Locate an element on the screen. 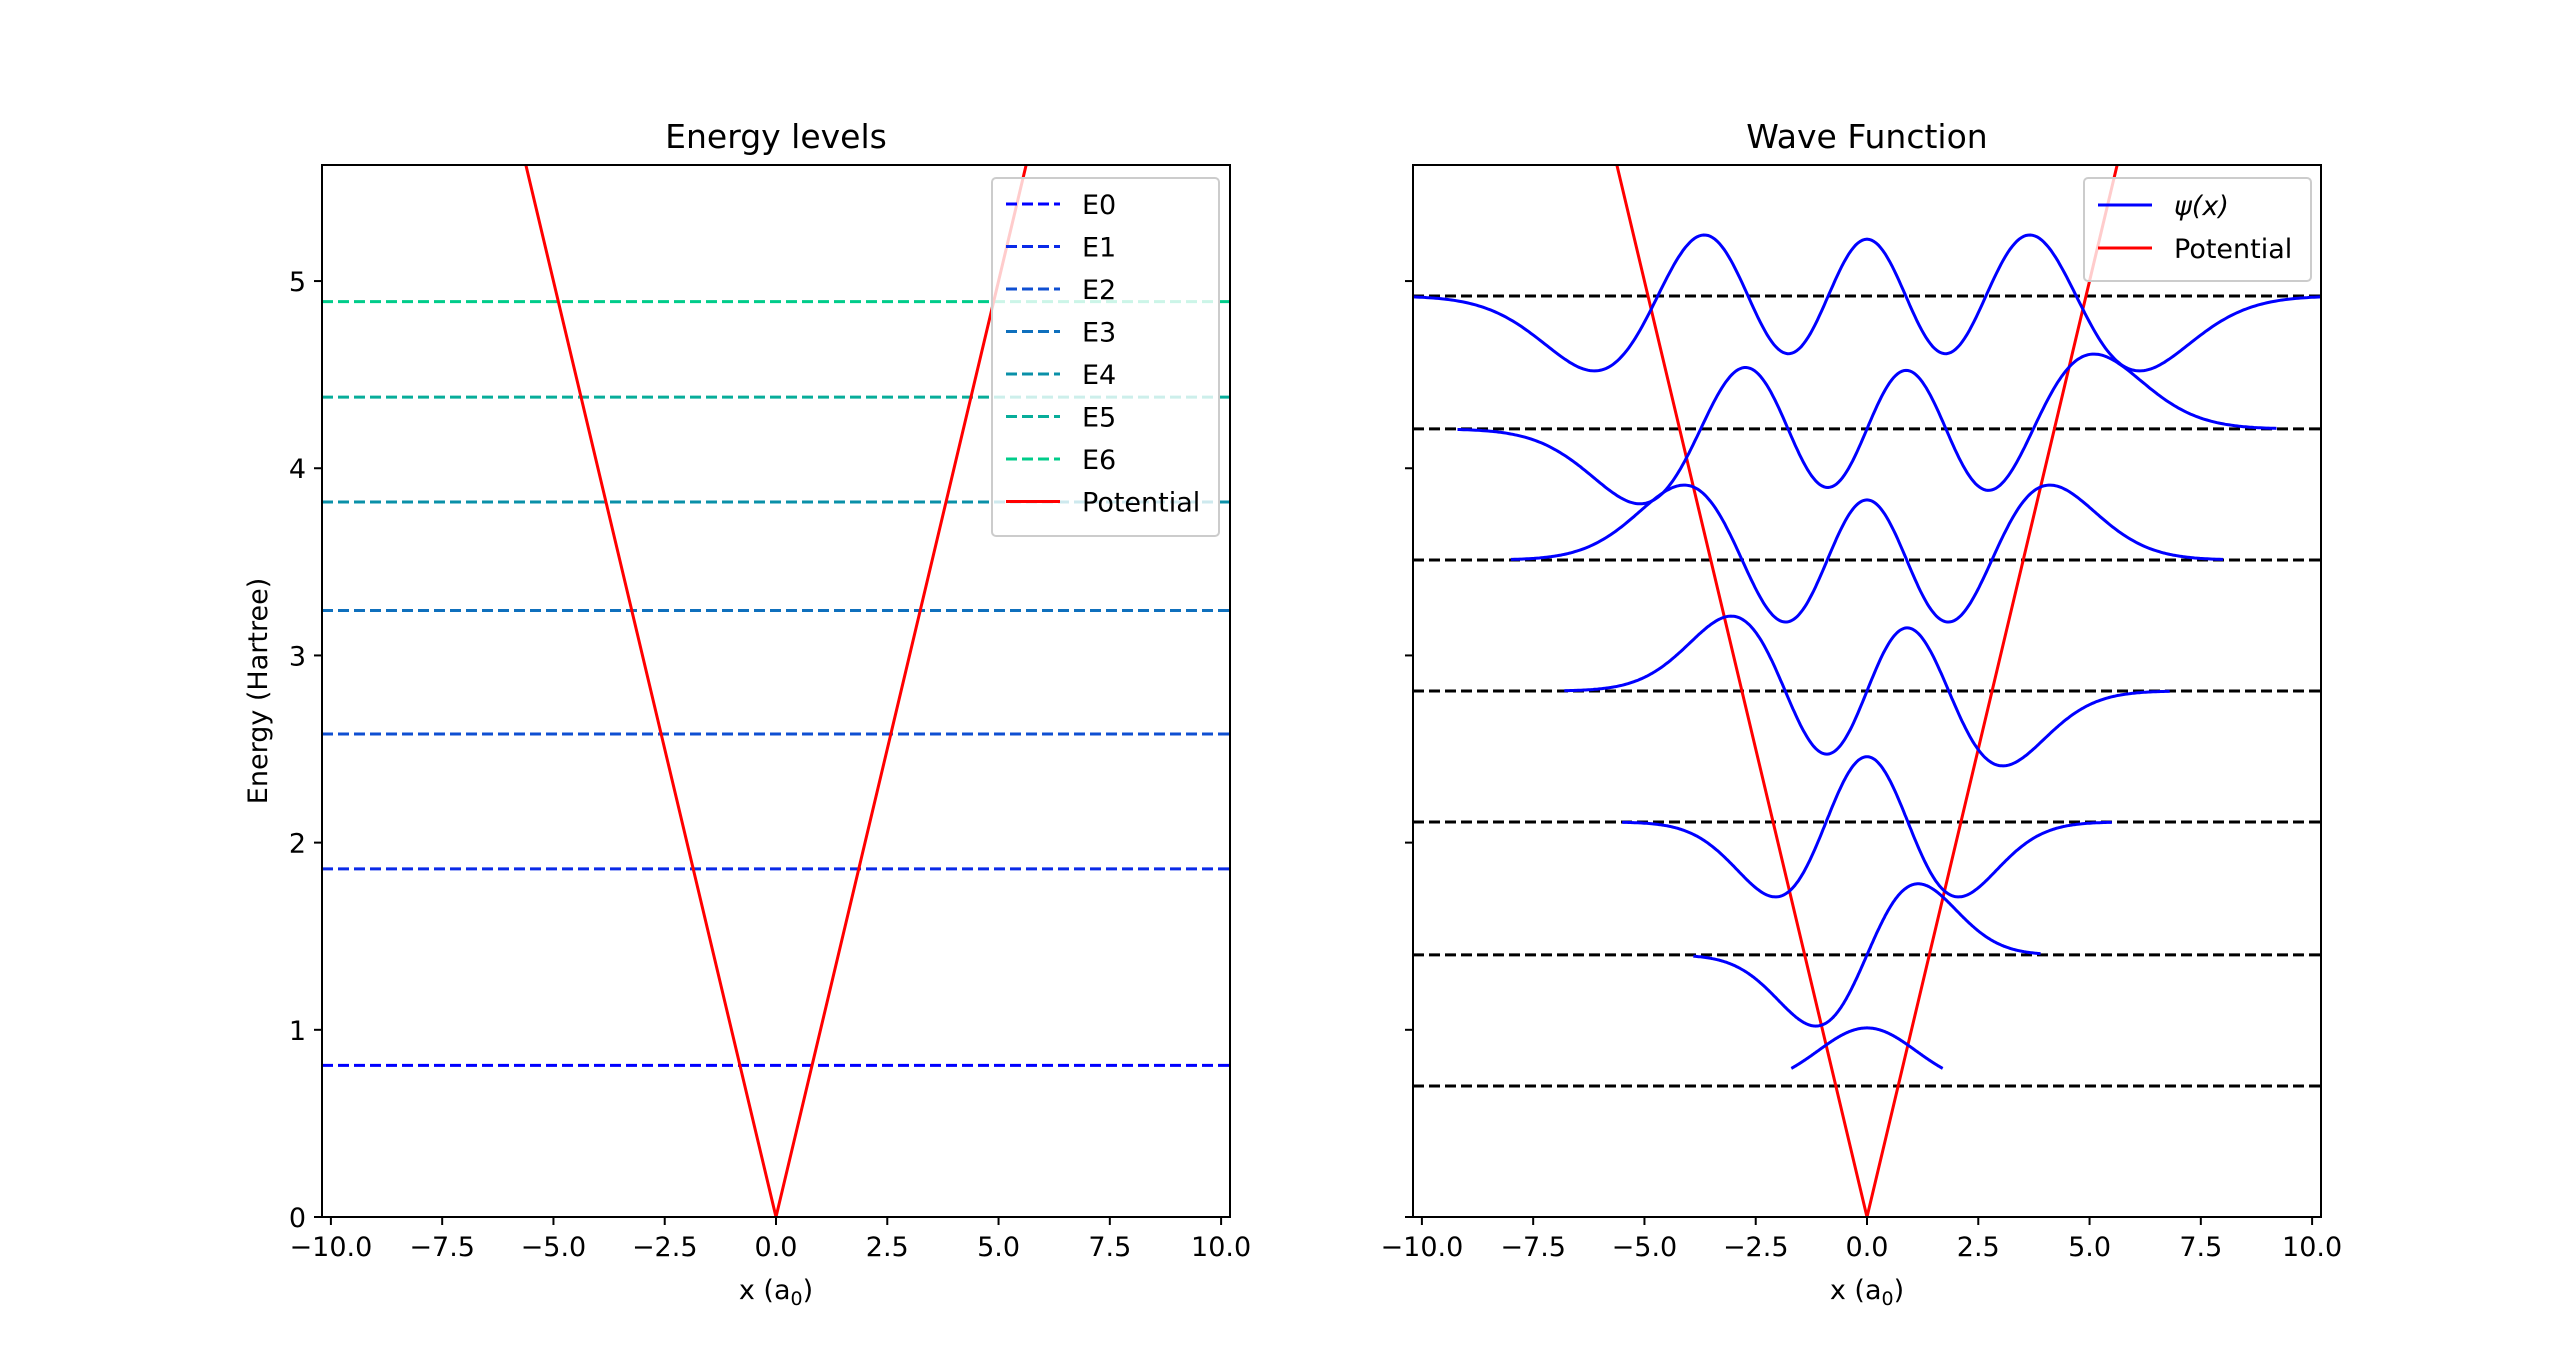  wavefunction-n5 is located at coordinates (1867, 429).